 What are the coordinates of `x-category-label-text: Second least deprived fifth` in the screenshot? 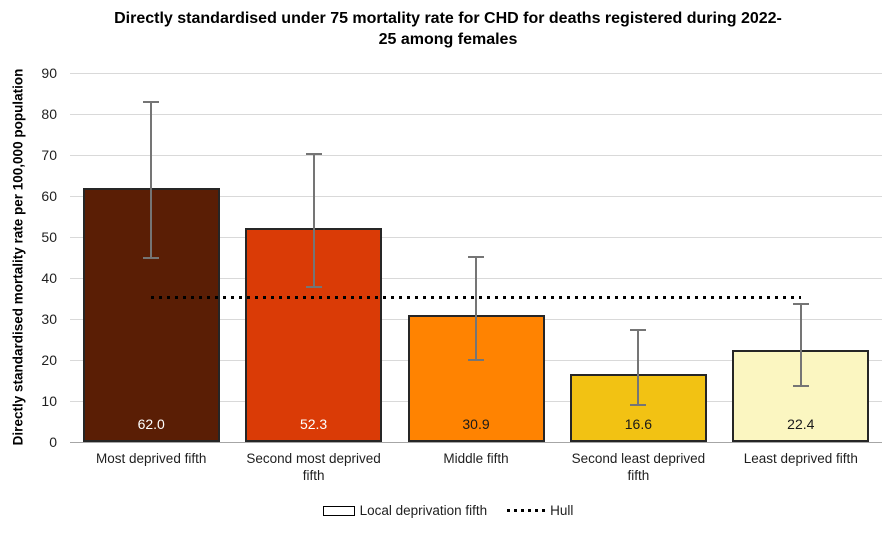 It's located at (638, 467).